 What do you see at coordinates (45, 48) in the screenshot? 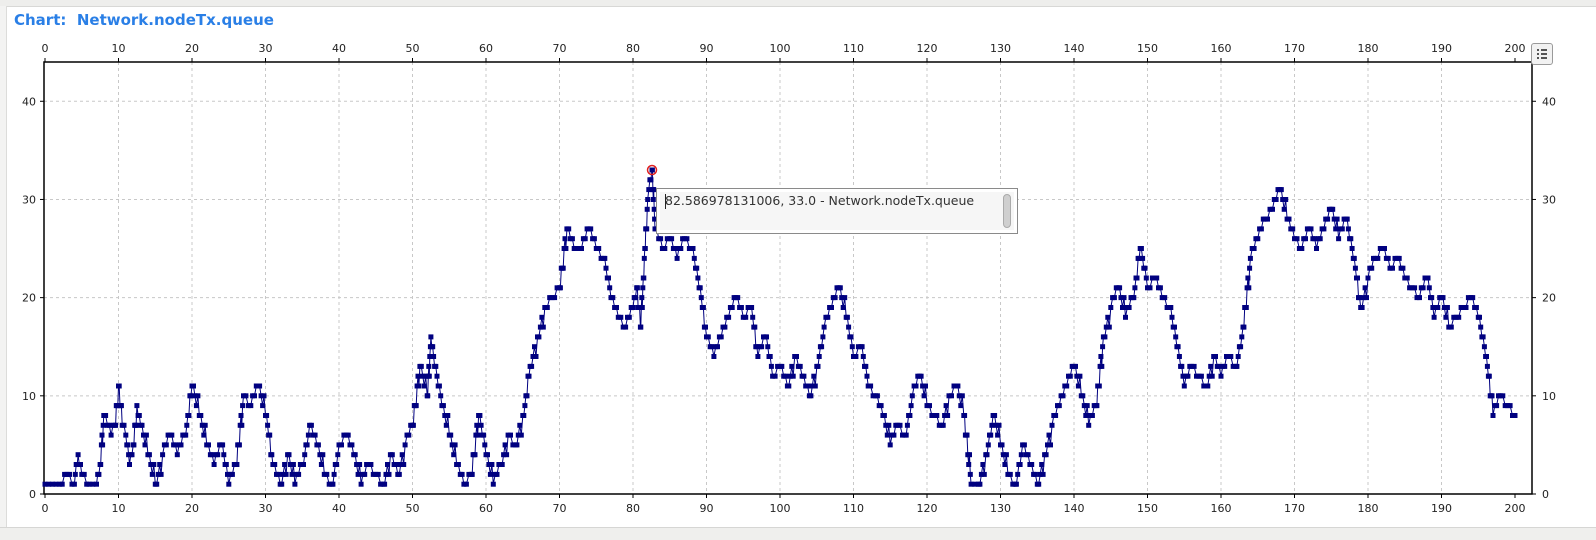
I see `x-tick-label-top: 0` at bounding box center [45, 48].